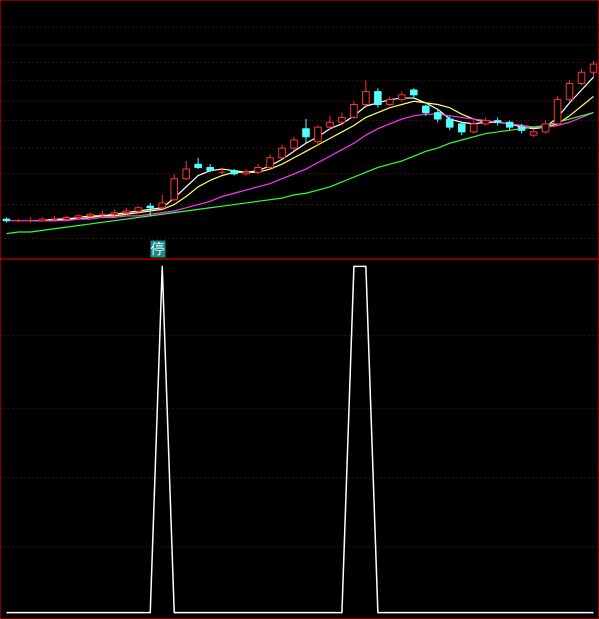 The width and height of the screenshot is (599, 619). I want to click on text: 停, so click(158, 249).